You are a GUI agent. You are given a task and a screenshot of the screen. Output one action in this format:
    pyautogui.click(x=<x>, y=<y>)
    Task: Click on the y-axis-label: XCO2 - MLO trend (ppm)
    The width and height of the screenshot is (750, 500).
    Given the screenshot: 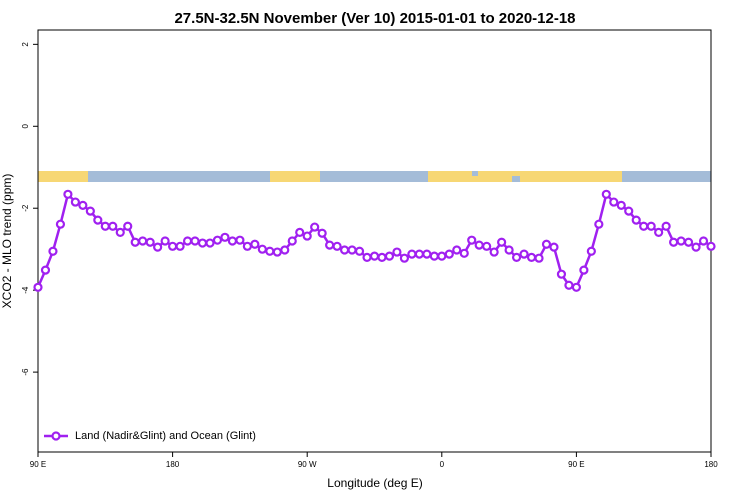 What is the action you would take?
    pyautogui.click(x=7, y=241)
    